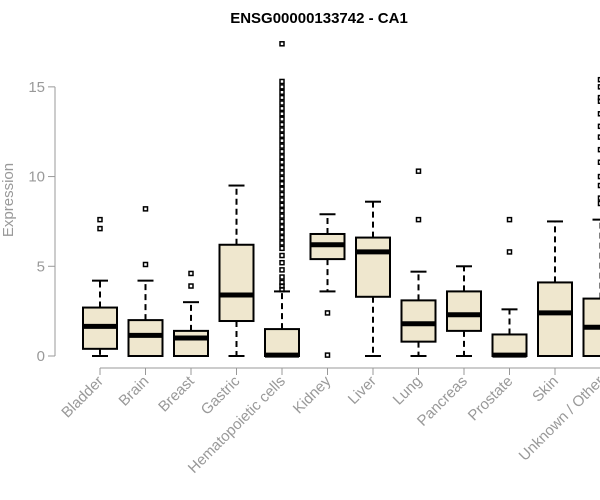  What do you see at coordinates (545, 389) in the screenshot?
I see `x-tick-label: Skin` at bounding box center [545, 389].